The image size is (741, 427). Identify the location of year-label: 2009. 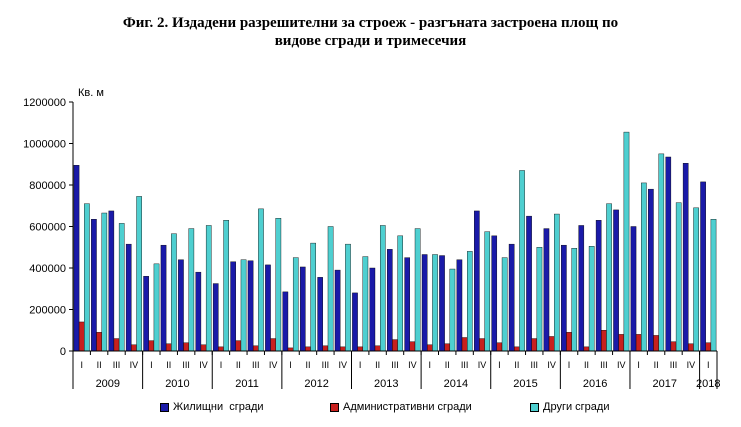
(108, 384).